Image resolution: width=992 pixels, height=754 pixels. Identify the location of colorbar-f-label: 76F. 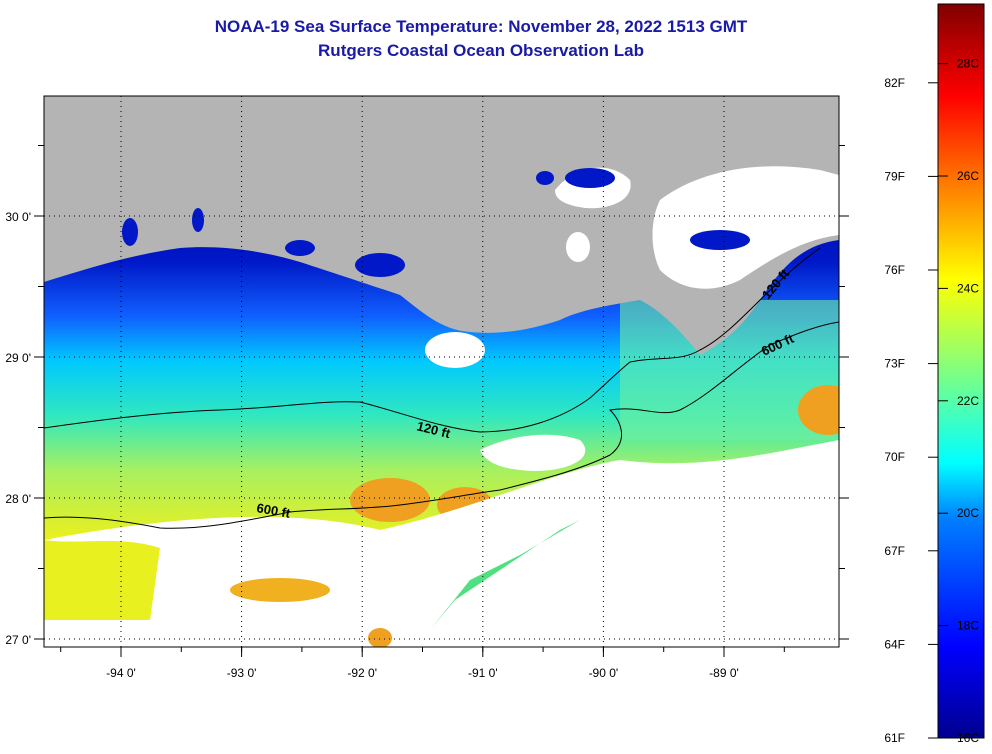
(894, 270).